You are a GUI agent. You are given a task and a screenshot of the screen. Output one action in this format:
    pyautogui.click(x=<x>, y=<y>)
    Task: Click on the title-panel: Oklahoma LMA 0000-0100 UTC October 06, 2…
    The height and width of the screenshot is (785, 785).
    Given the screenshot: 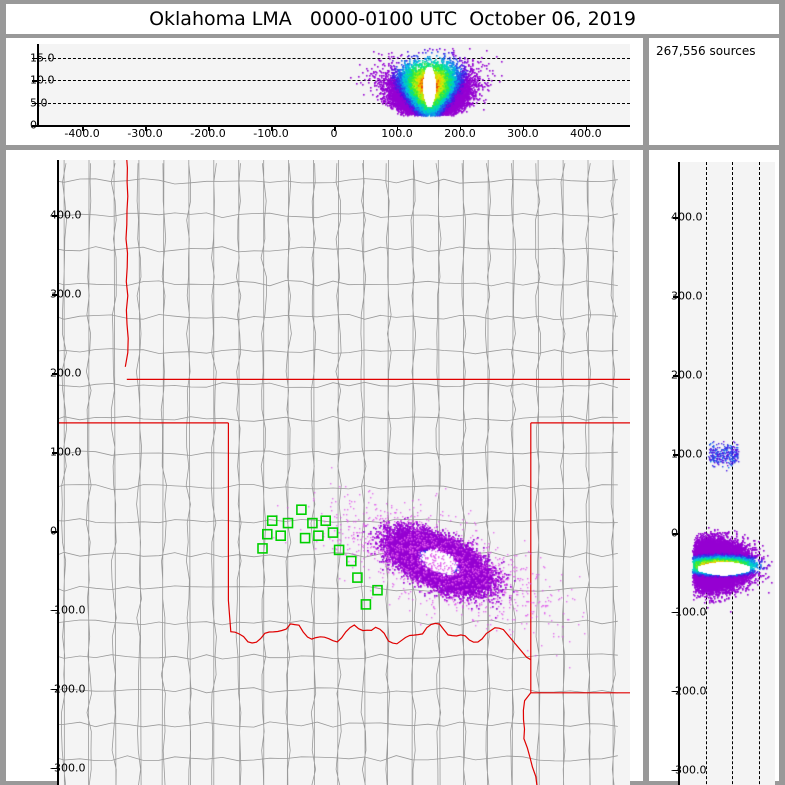 What is the action you would take?
    pyautogui.click(x=392, y=19)
    